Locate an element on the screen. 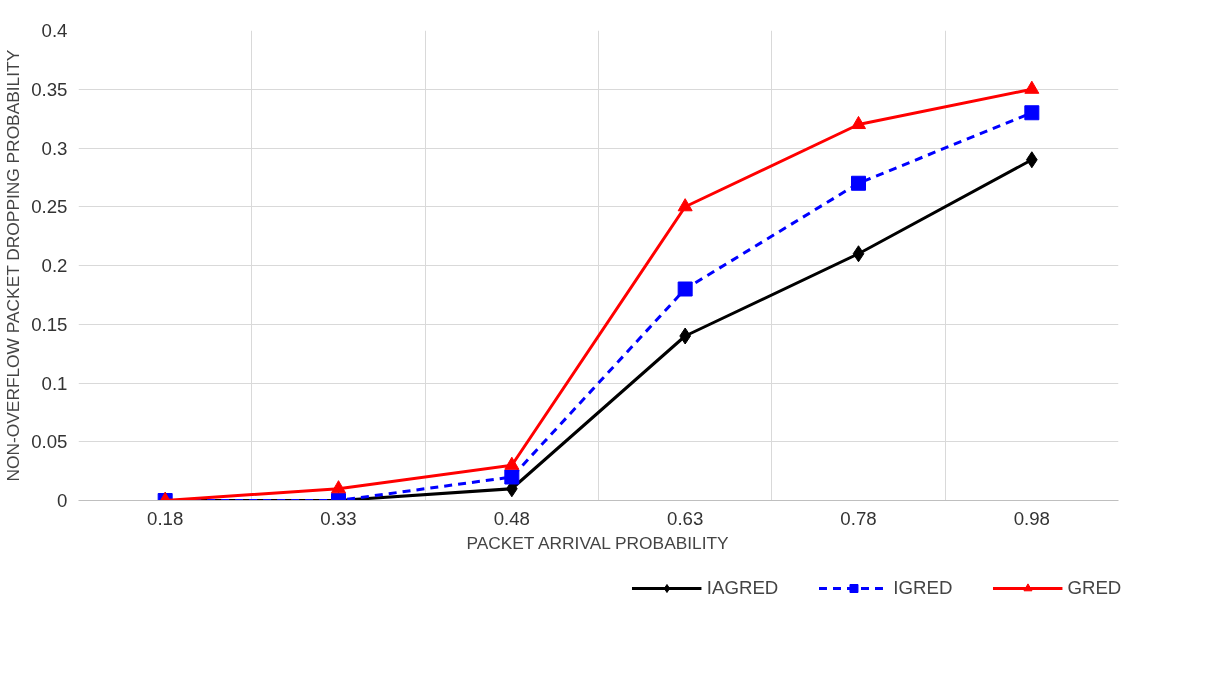 The image size is (1215, 675). y-tick-label: 0.4 is located at coordinates (54, 30).